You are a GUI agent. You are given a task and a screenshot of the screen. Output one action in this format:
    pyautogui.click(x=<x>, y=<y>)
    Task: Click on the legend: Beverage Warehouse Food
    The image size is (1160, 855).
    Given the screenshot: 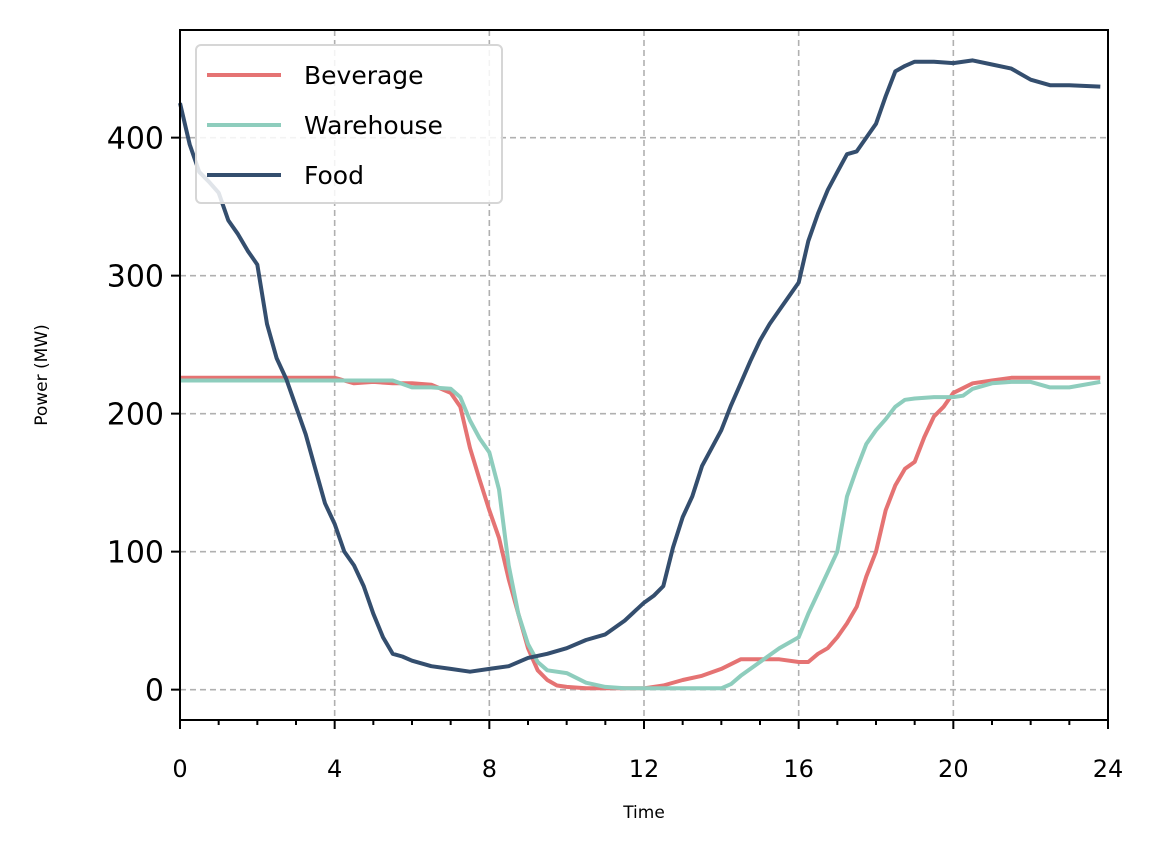 What is the action you would take?
    pyautogui.click(x=349, y=124)
    